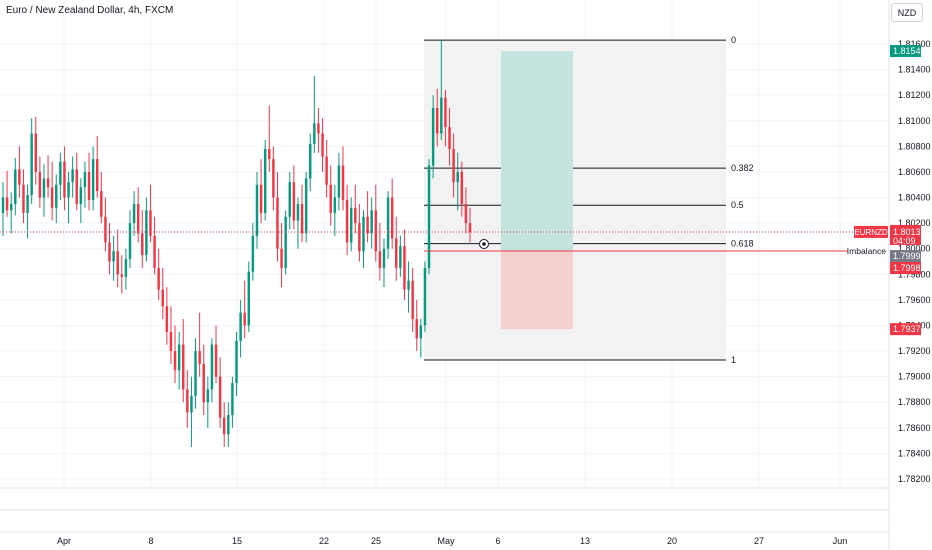 Image resolution: width=932 pixels, height=550 pixels. Describe the element at coordinates (914, 146) in the screenshot. I see `price-tick-label: 1.80800` at that location.